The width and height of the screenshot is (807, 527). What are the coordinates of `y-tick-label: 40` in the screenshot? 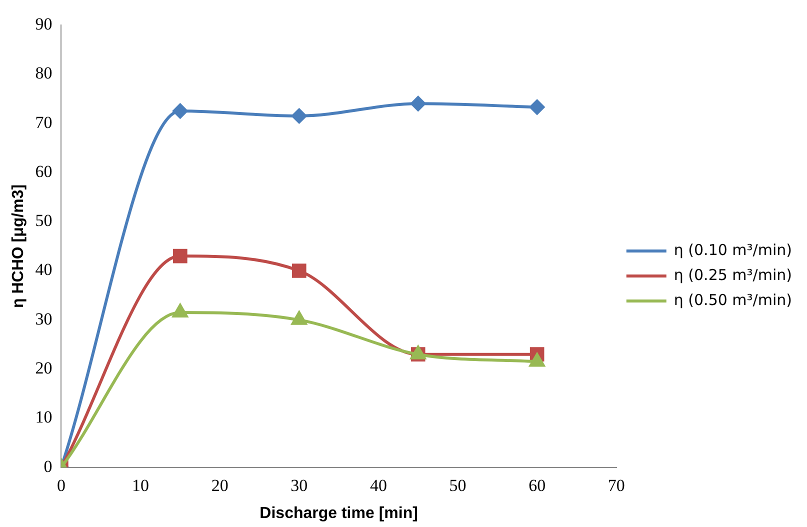 It's located at (43, 270).